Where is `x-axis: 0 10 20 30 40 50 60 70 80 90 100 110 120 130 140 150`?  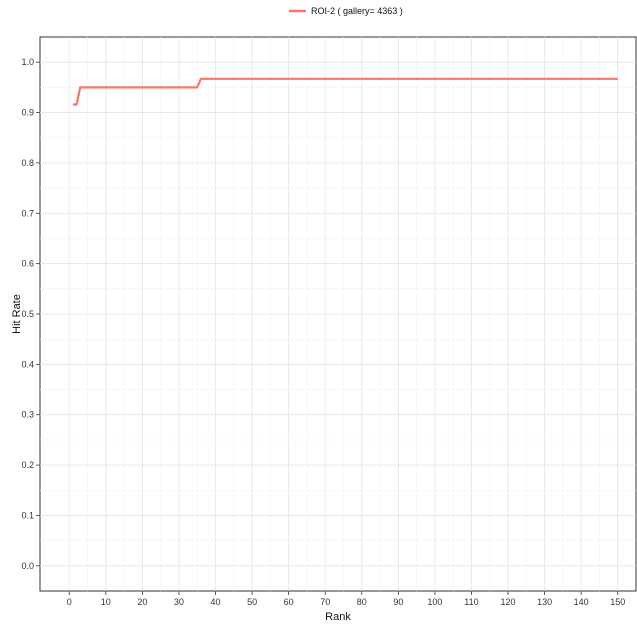 x-axis: 0 10 20 30 40 50 60 70 80 90 100 110 120 130 140 150 is located at coordinates (346, 599).